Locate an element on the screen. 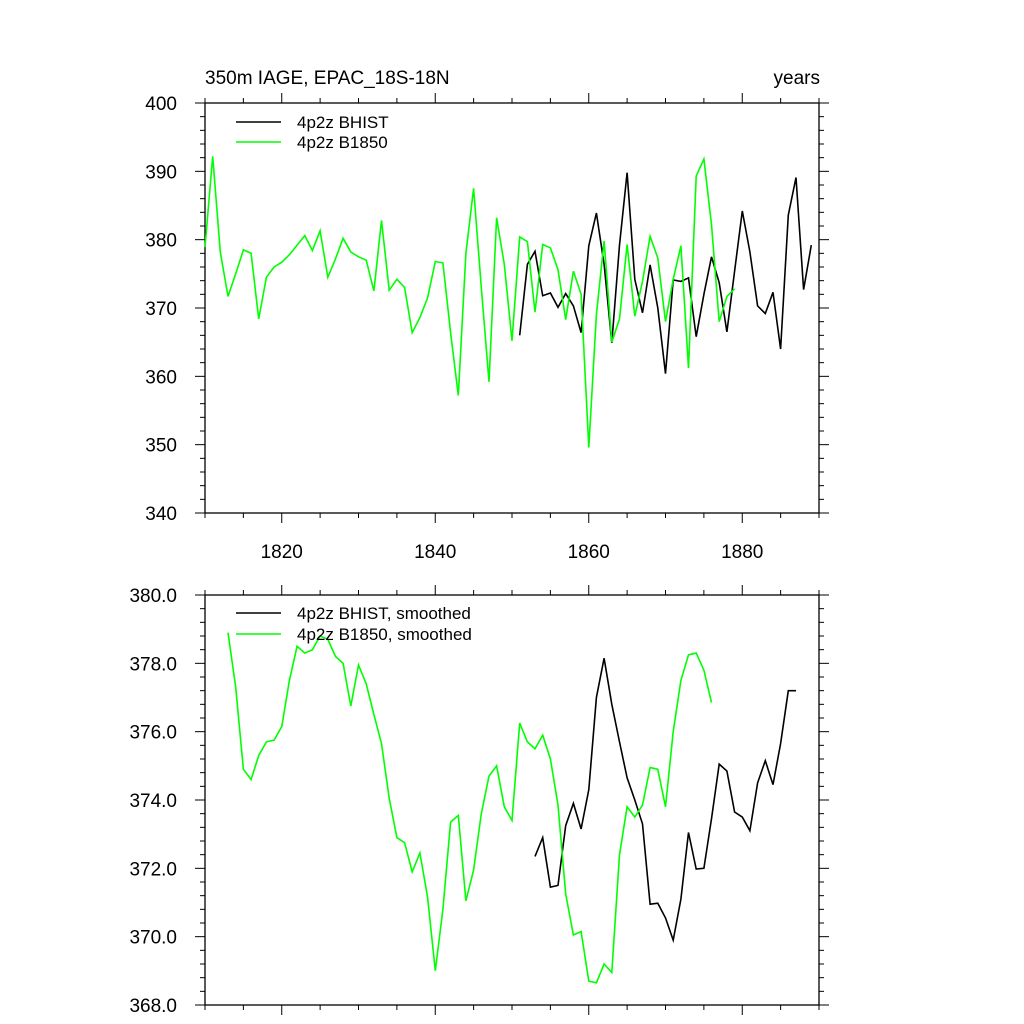  y-tick-label: 368.0 is located at coordinates (153, 1006).